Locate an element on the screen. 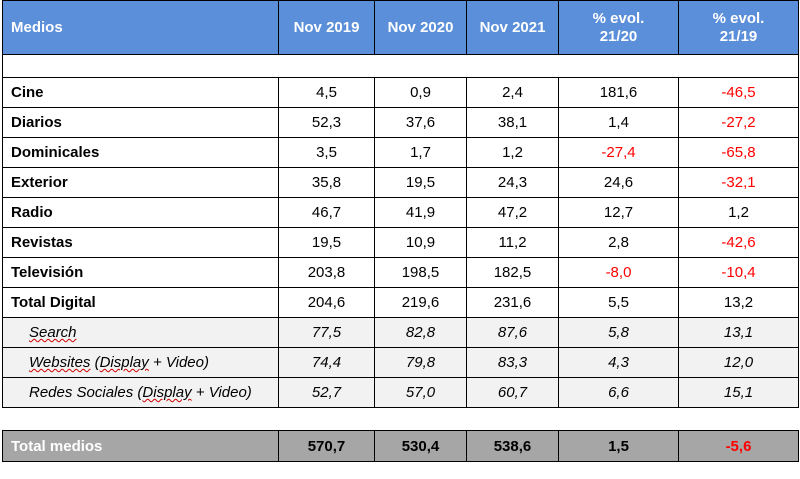 The width and height of the screenshot is (800, 479). cell-evol-21-20: 4,3 is located at coordinates (618, 362).